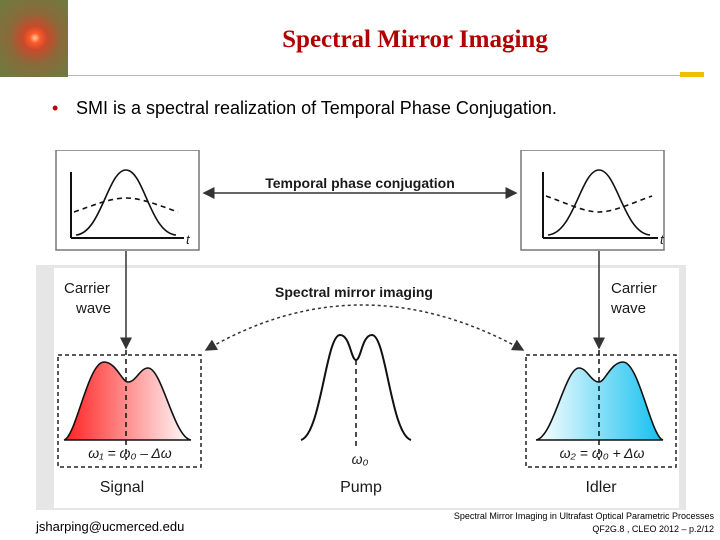 This screenshot has width=720, height=540. I want to click on signal-spectrum, so click(127, 401).